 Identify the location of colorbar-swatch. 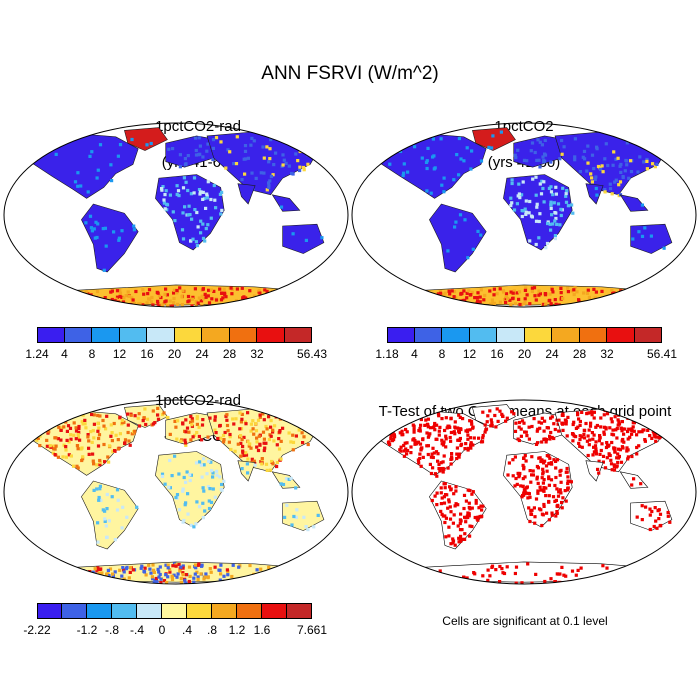
(456, 335).